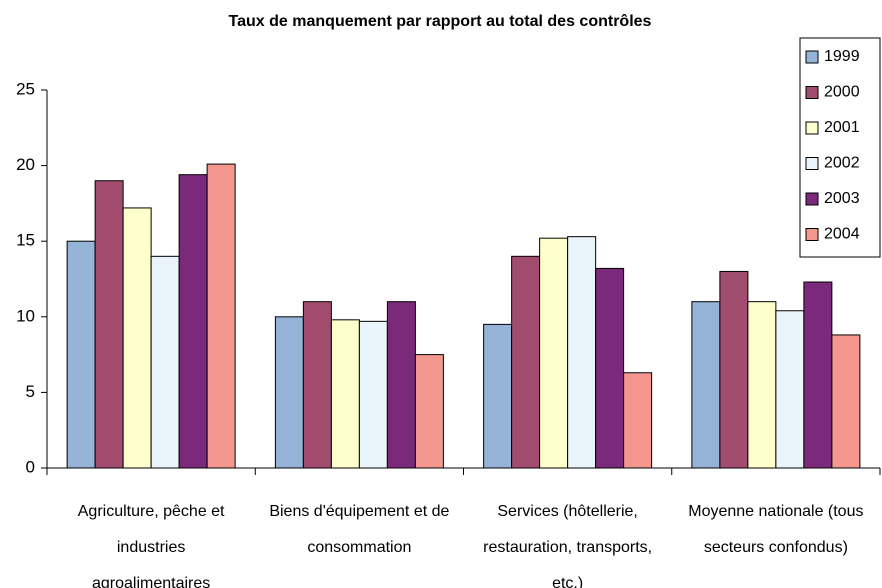  I want to click on legend-label: 2003, so click(842, 198).